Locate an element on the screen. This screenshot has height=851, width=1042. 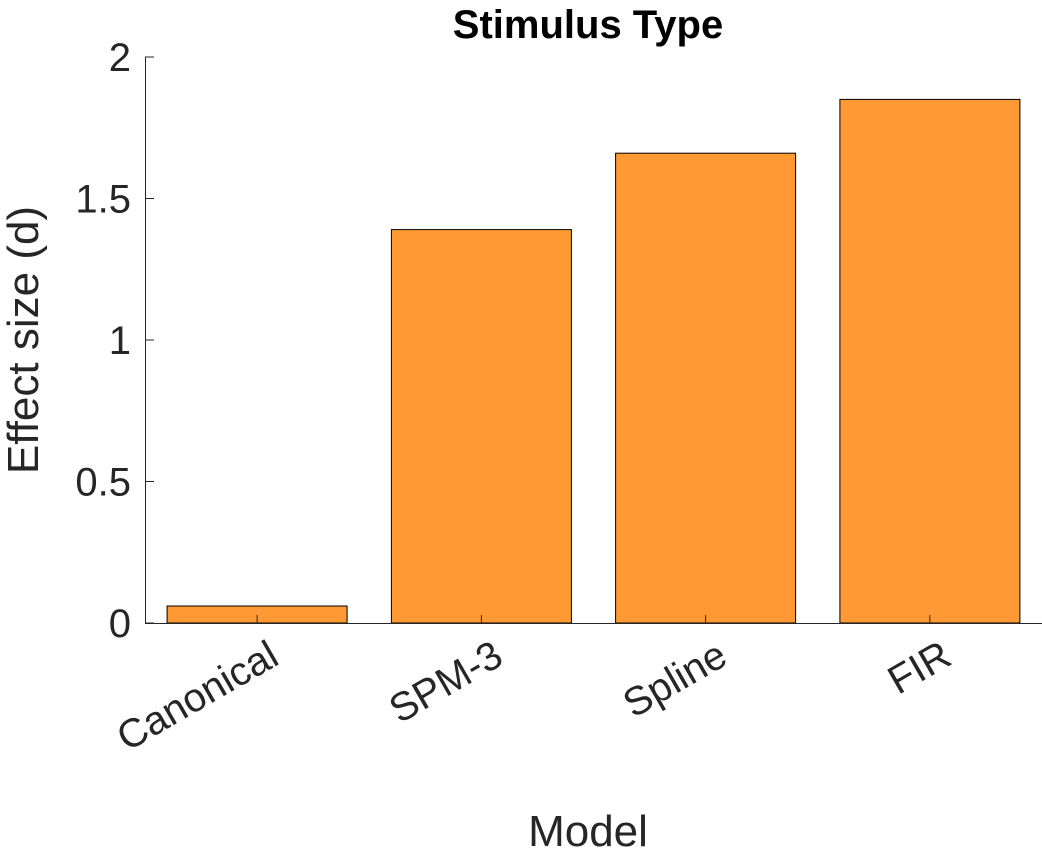
bar-fir is located at coordinates (930, 361).